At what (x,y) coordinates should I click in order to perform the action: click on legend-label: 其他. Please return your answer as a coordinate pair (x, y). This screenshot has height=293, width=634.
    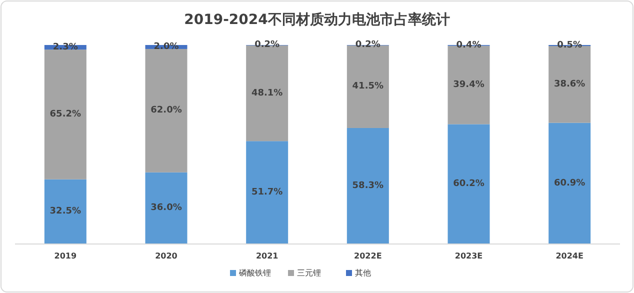
    Looking at the image, I should click on (363, 273).